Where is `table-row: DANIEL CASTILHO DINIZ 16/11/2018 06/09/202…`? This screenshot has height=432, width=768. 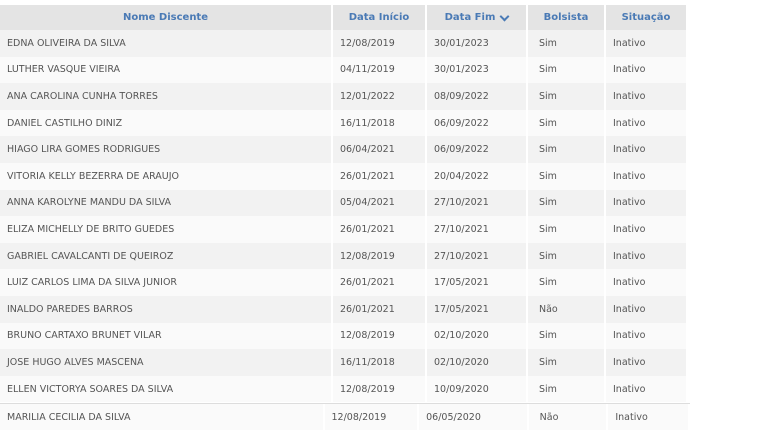
table-row: DANIEL CASTILHO DINIZ 16/11/2018 06/09/202… is located at coordinates (344, 123).